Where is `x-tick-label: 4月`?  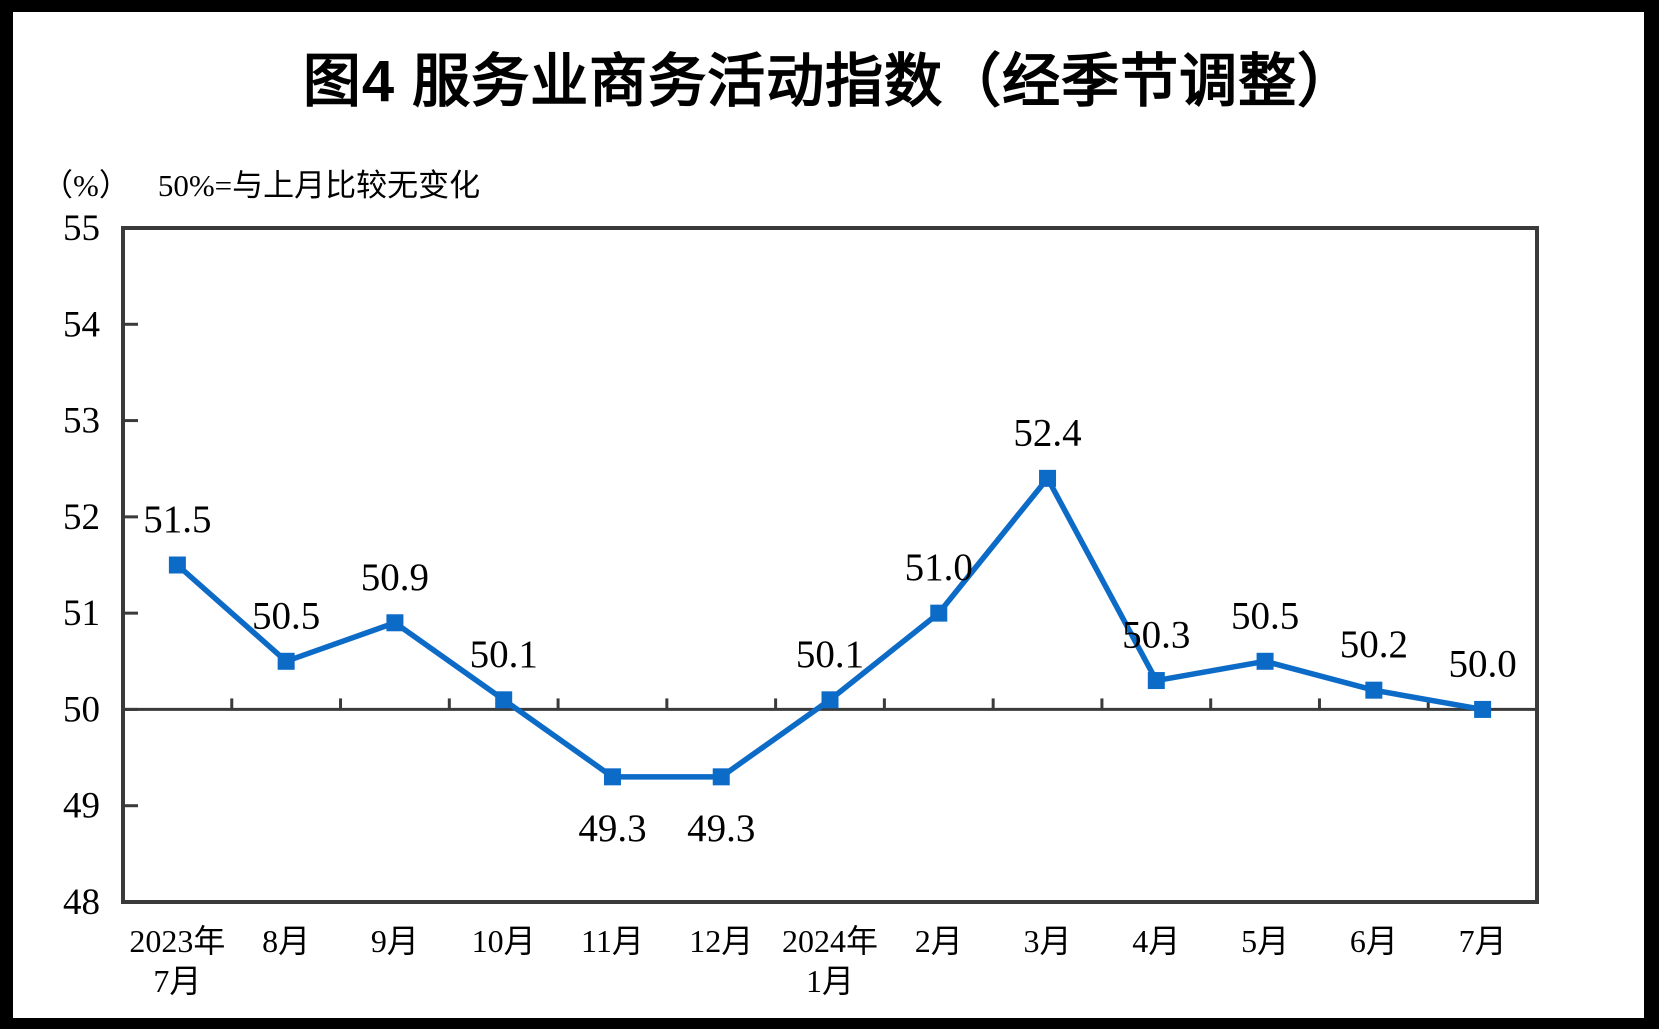
x-tick-label: 4月 is located at coordinates (1156, 941).